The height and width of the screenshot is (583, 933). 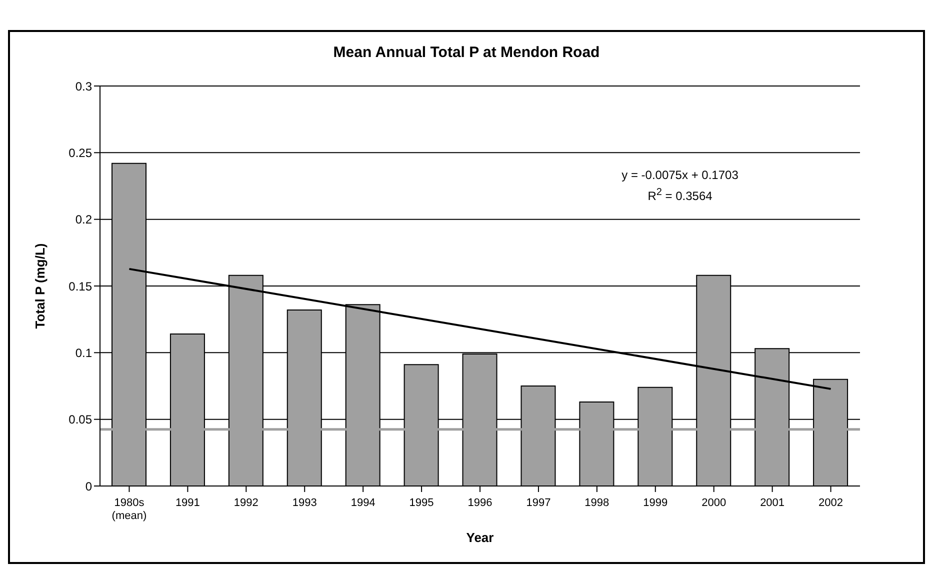 I want to click on x-tick-label: 1993, so click(x=304, y=503).